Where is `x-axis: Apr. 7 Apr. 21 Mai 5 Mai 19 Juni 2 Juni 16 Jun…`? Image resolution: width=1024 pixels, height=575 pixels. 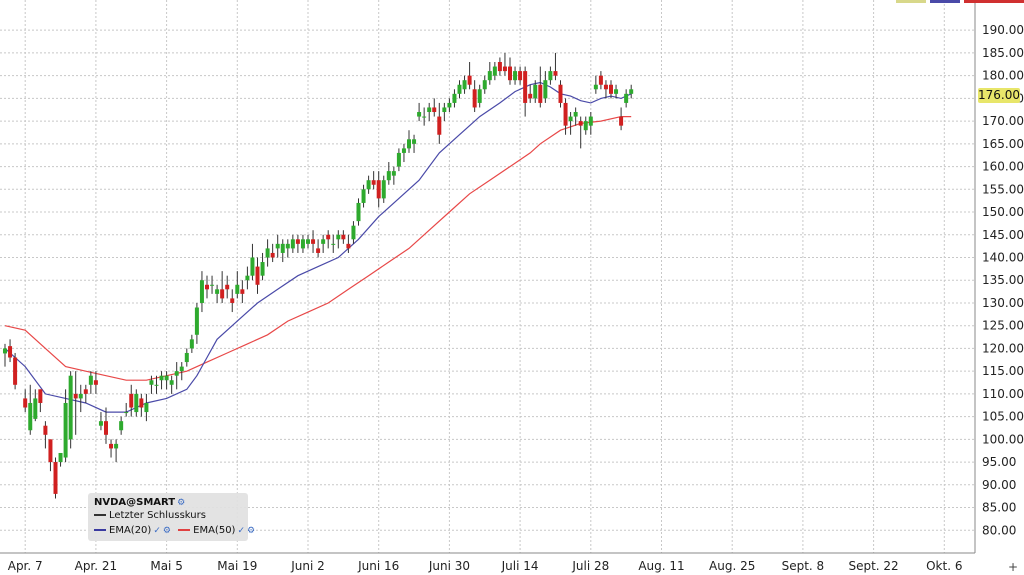
x-axis: Apr. 7 Apr. 21 Mai 5 Mai 19 Juni 2 Juni 16 Jun… is located at coordinates (487, 562).